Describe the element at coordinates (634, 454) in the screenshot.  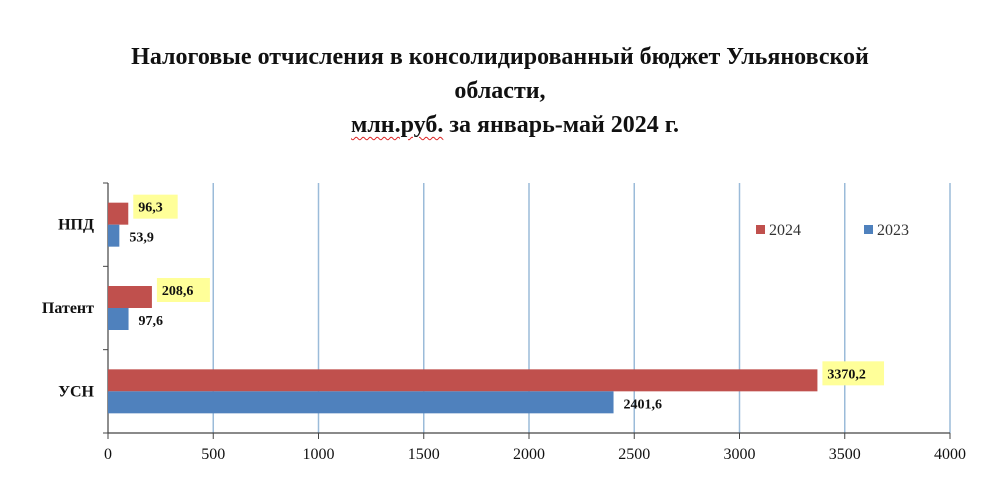
I see `x-tick-label: 2500` at that location.